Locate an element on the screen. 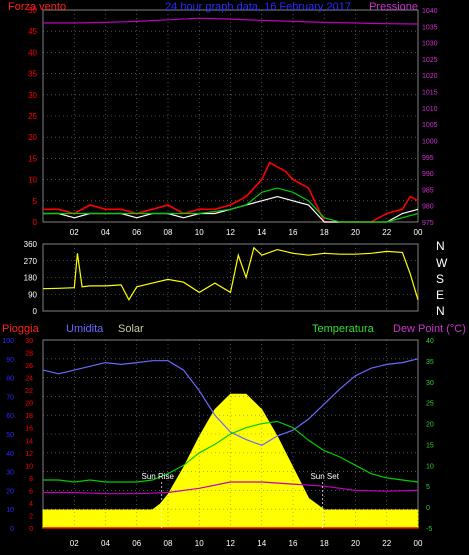 The image size is (469, 555). pressure-tick-label: 1030 is located at coordinates (430, 44).